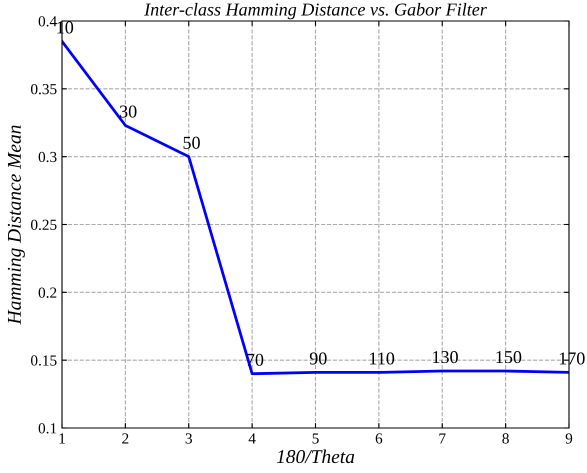  What do you see at coordinates (509, 357) in the screenshot?
I see `annotation: 150` at bounding box center [509, 357].